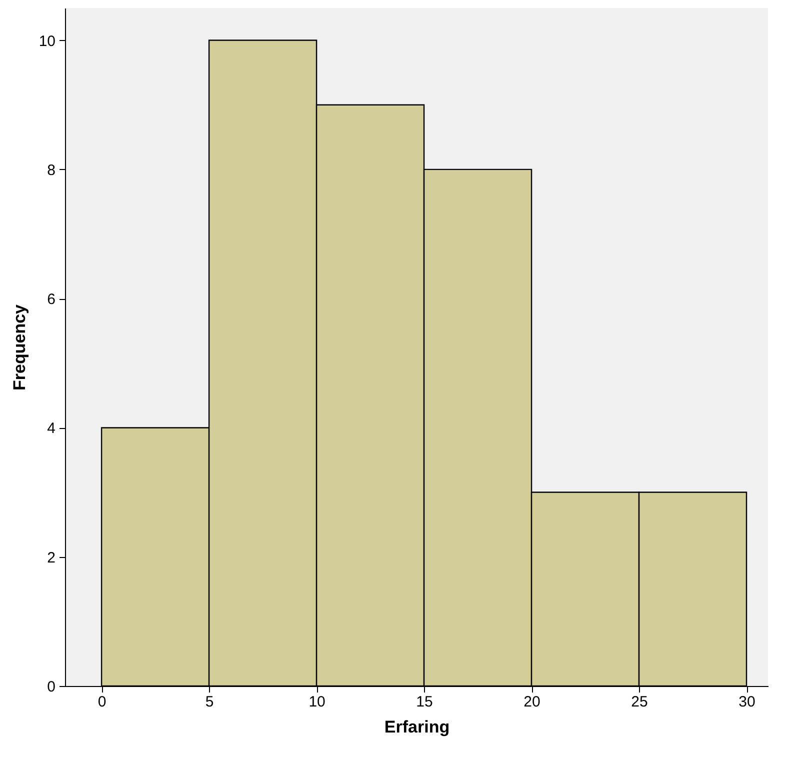 This screenshot has width=805, height=769. Describe the element at coordinates (19, 347) in the screenshot. I see `y-axis-title: Frequency` at that location.